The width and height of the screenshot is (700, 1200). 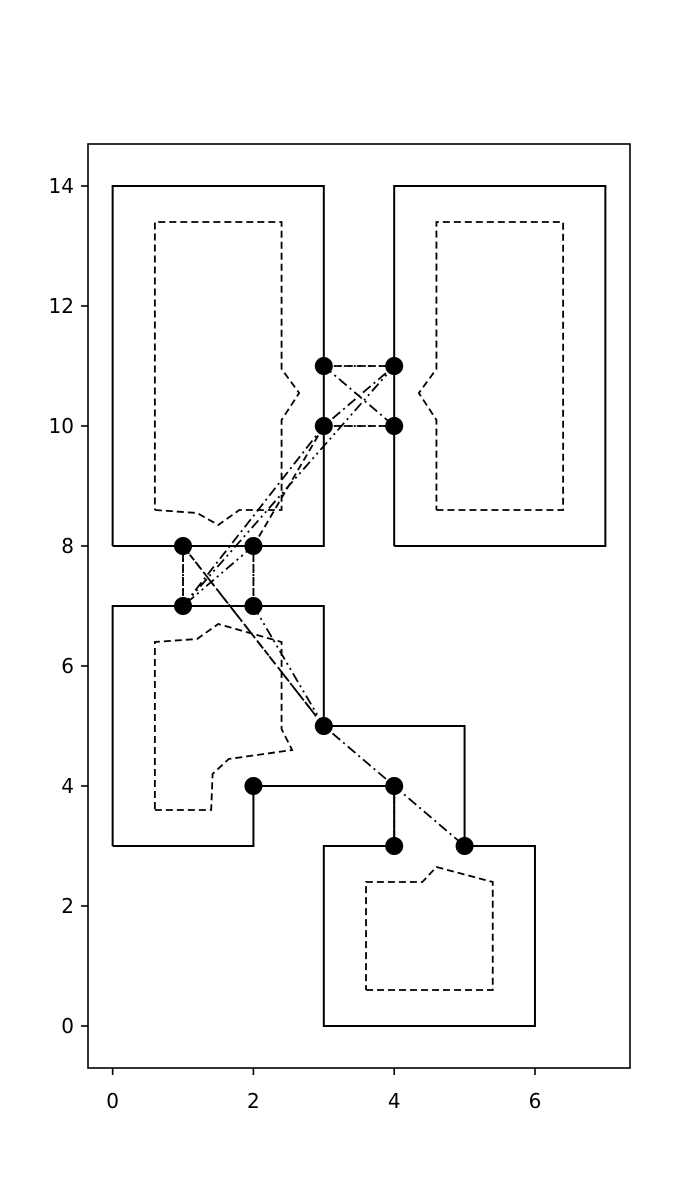 I want to click on y-tick-label: 4, so click(x=67, y=786).